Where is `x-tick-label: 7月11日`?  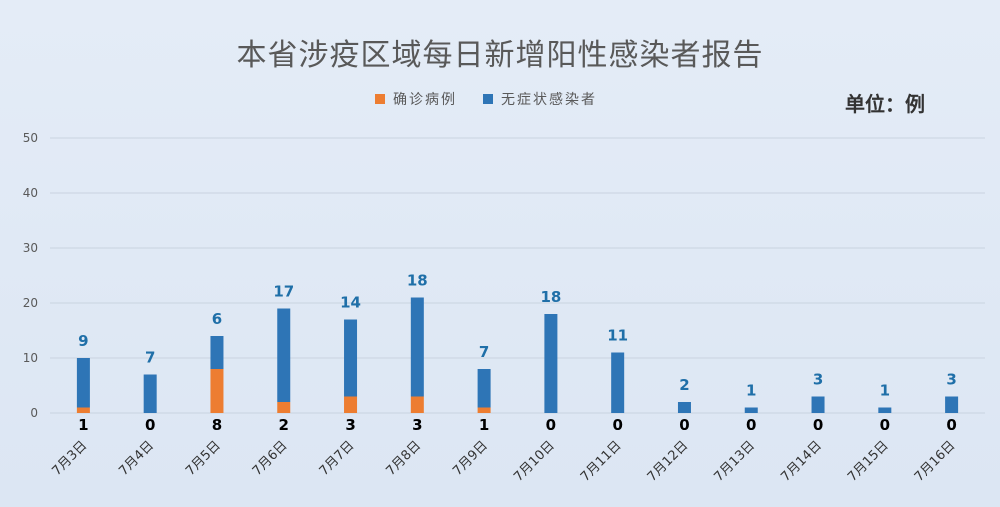 x-tick-label: 7月11日 is located at coordinates (601, 461).